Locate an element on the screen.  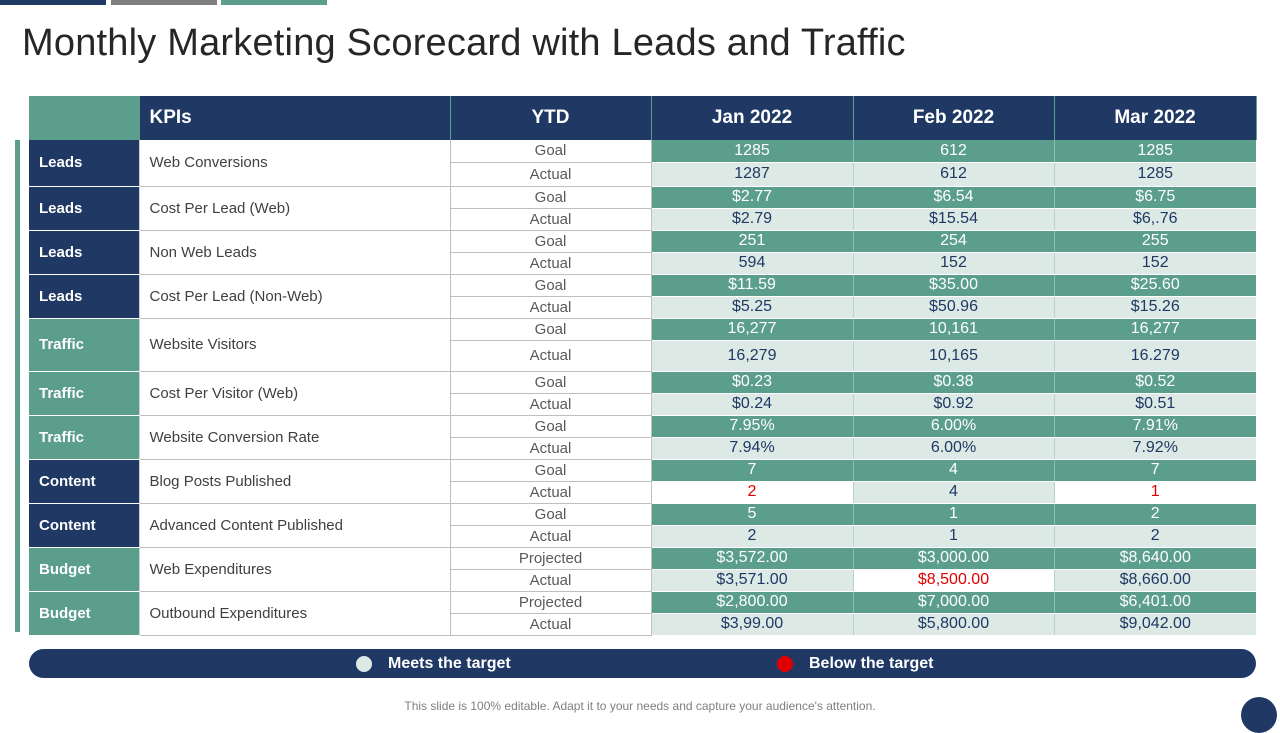
actual-value-jan: $2.79 is located at coordinates (751, 219).